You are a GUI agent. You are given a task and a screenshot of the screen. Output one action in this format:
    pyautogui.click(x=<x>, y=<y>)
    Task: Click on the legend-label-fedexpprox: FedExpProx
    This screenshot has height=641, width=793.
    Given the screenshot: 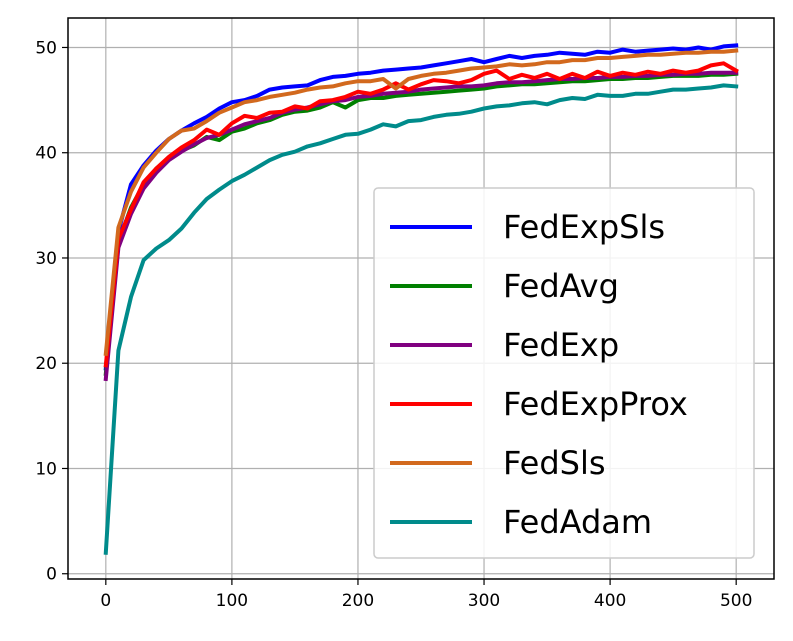 What is the action you would take?
    pyautogui.click(x=595, y=404)
    